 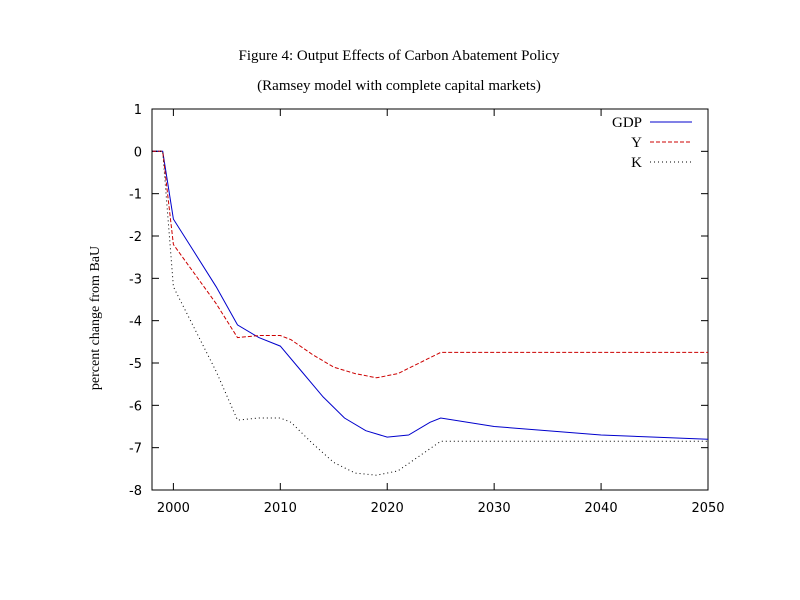 I want to click on y-tick-label: -8, so click(x=135, y=491).